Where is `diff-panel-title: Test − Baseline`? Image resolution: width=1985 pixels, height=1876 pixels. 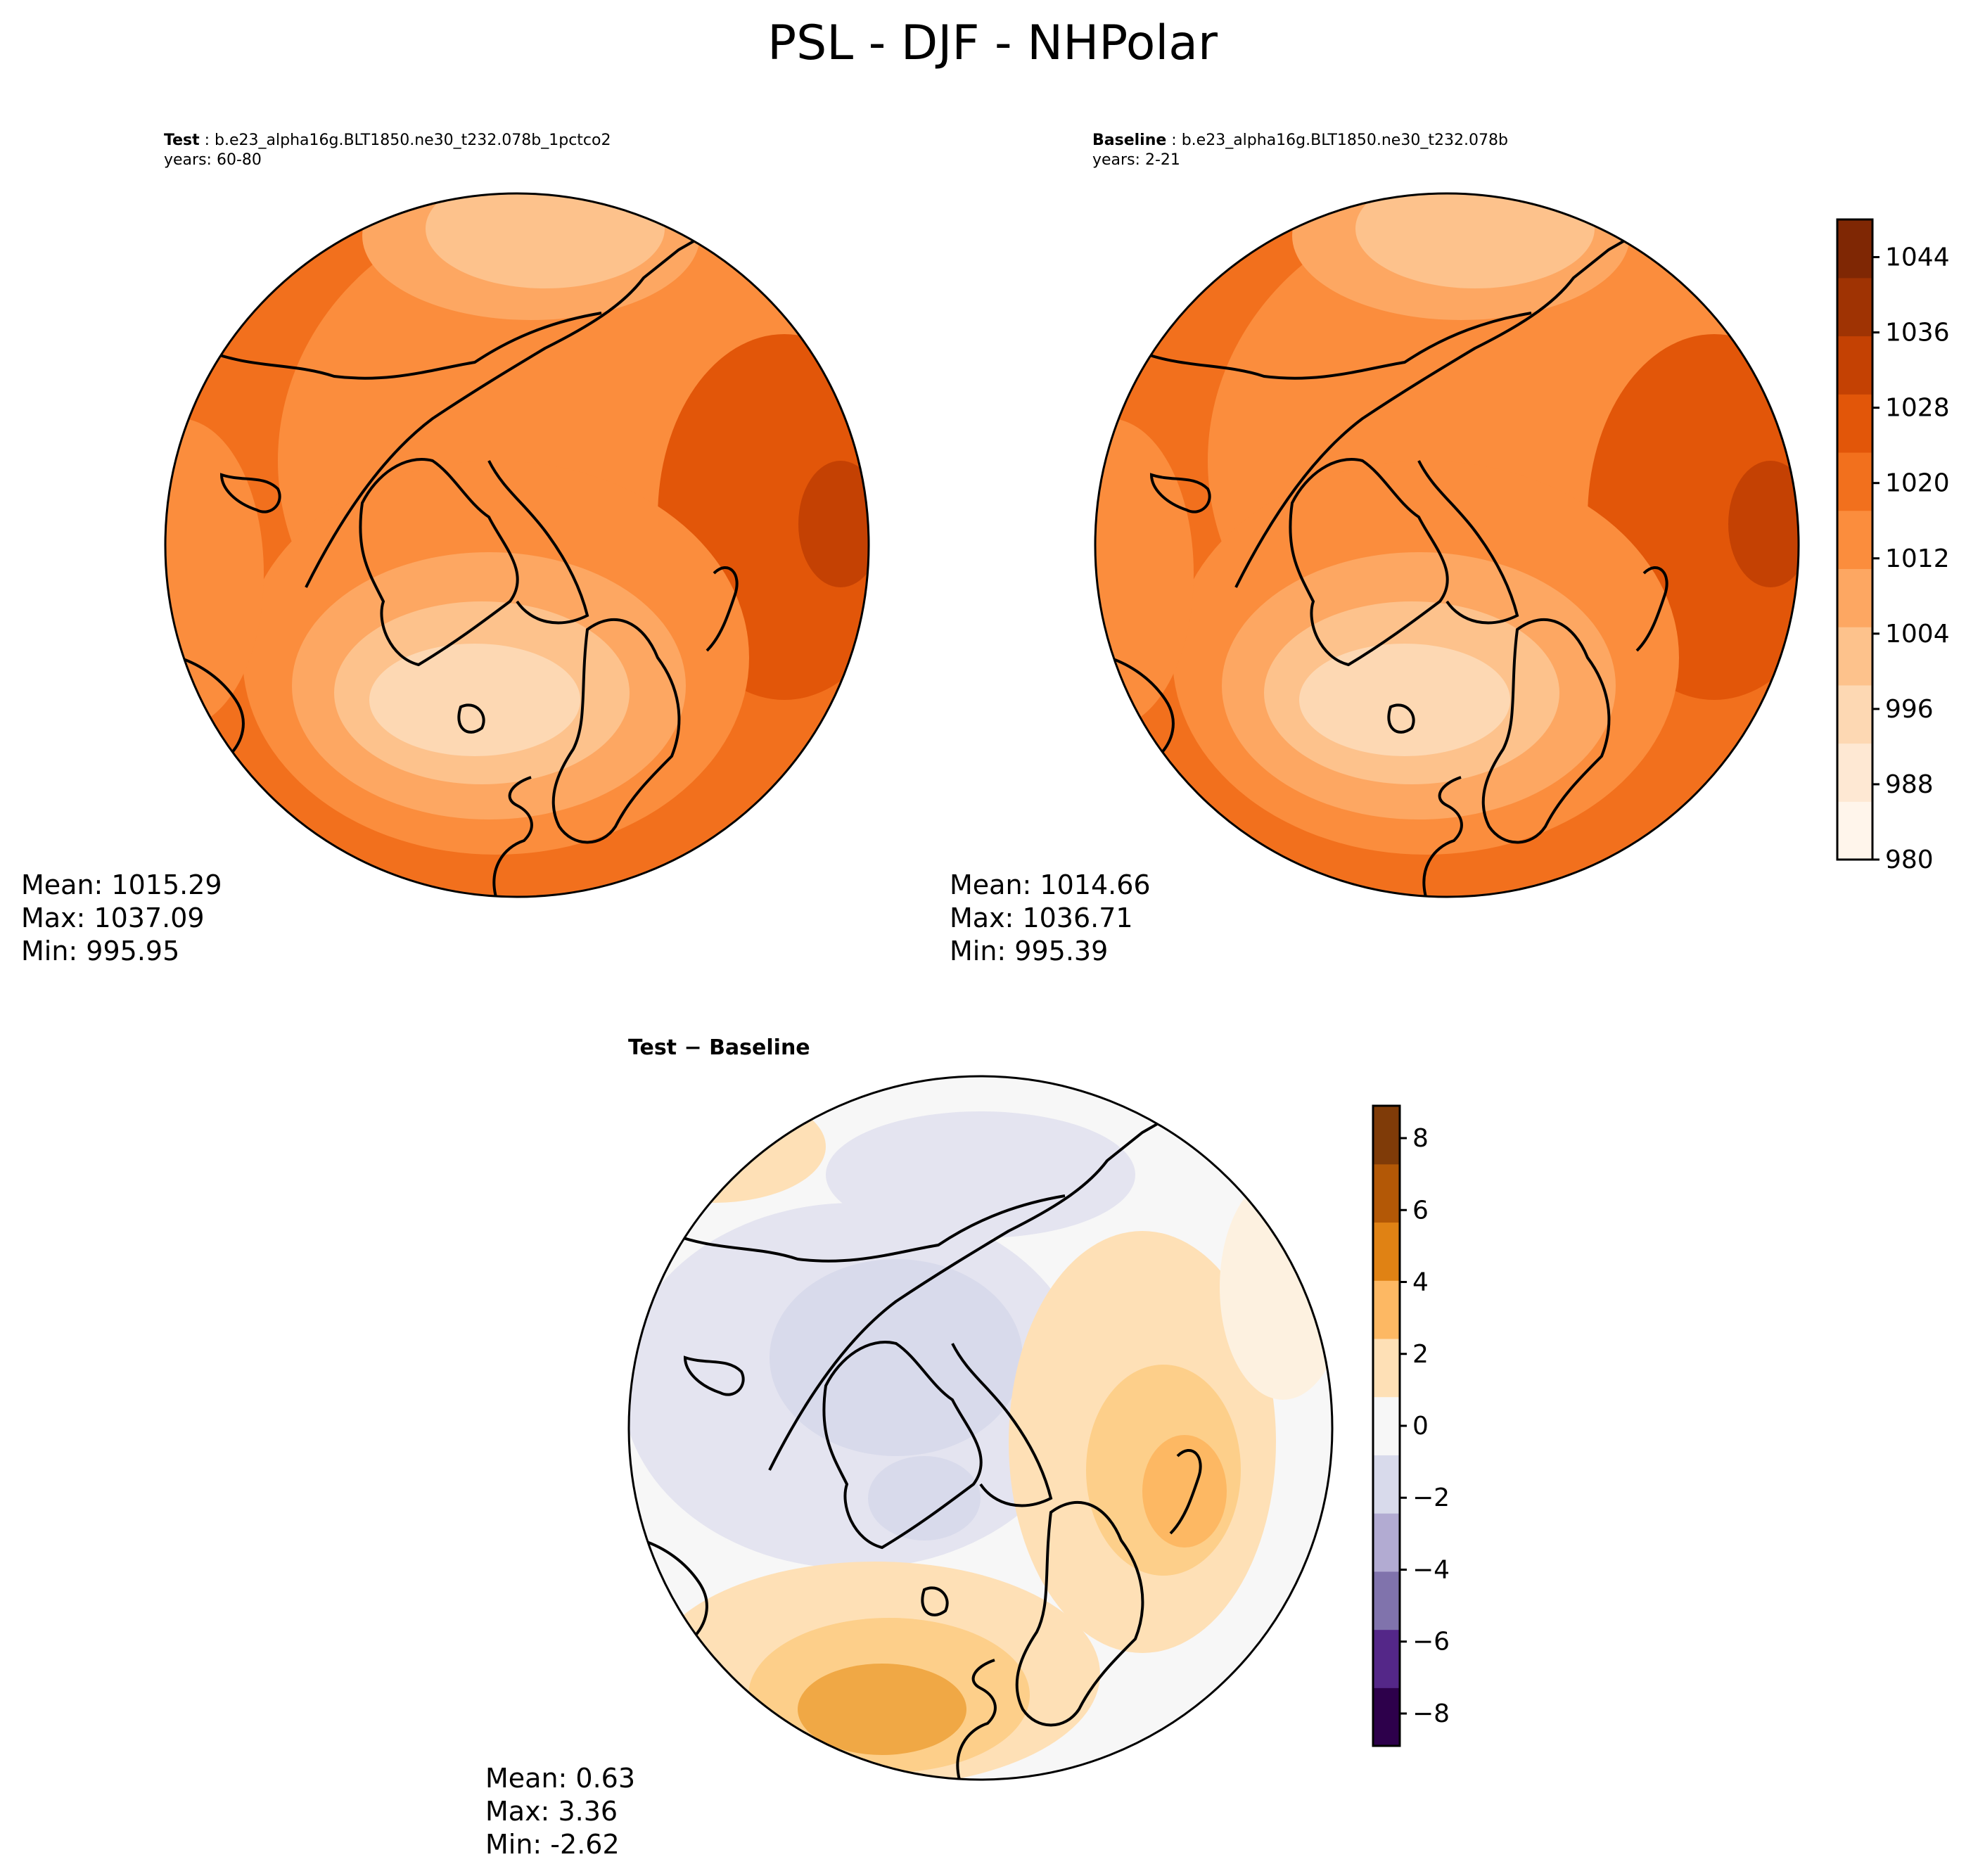 diff-panel-title: Test − Baseline is located at coordinates (719, 1047).